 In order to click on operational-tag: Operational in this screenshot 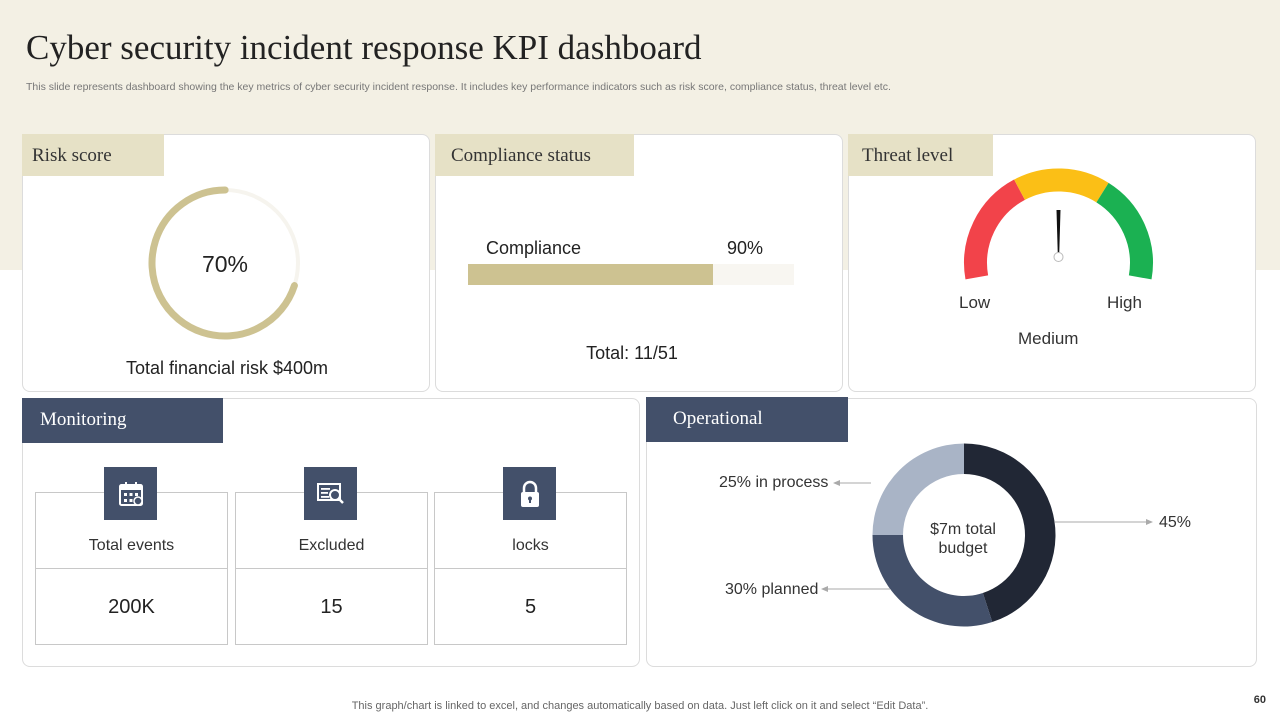, I will do `click(747, 419)`.